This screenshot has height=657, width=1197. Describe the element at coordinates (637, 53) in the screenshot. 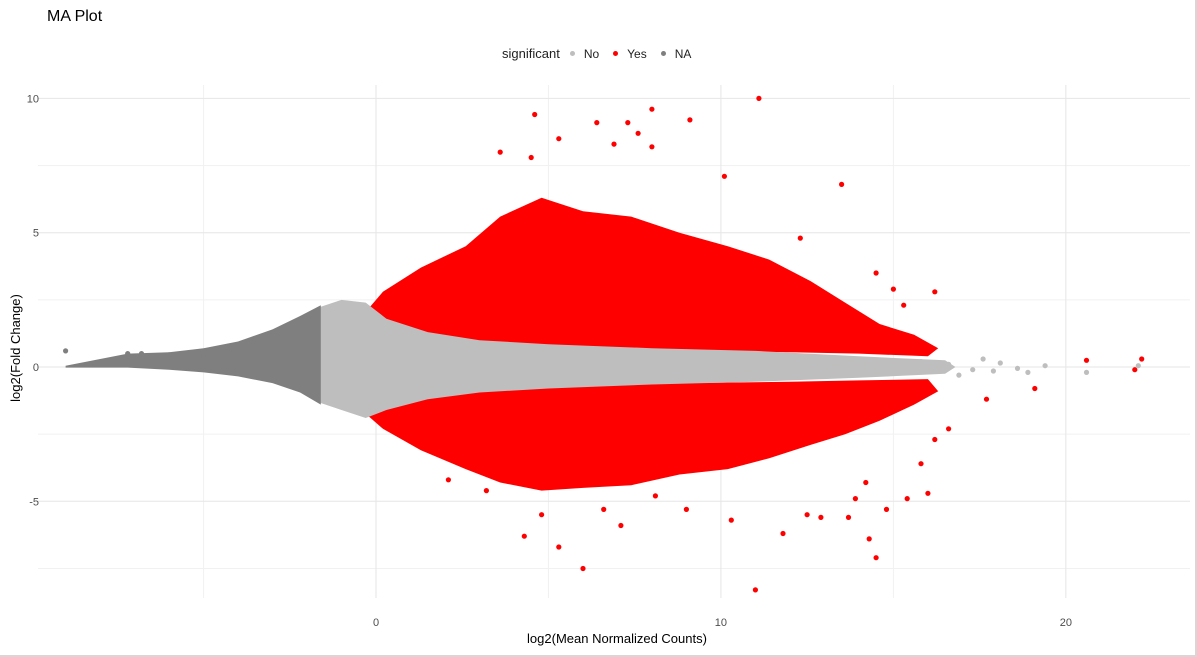

I see `legend-label: Yes` at that location.